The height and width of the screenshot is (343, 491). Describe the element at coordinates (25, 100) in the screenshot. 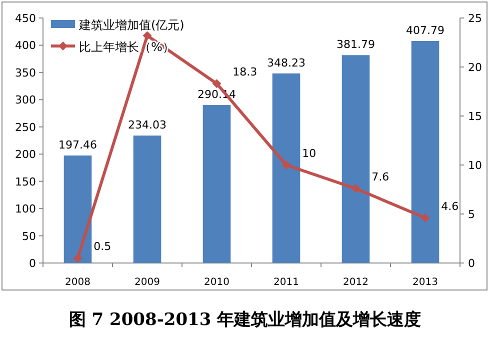

I see `y-tick-label: 300` at that location.